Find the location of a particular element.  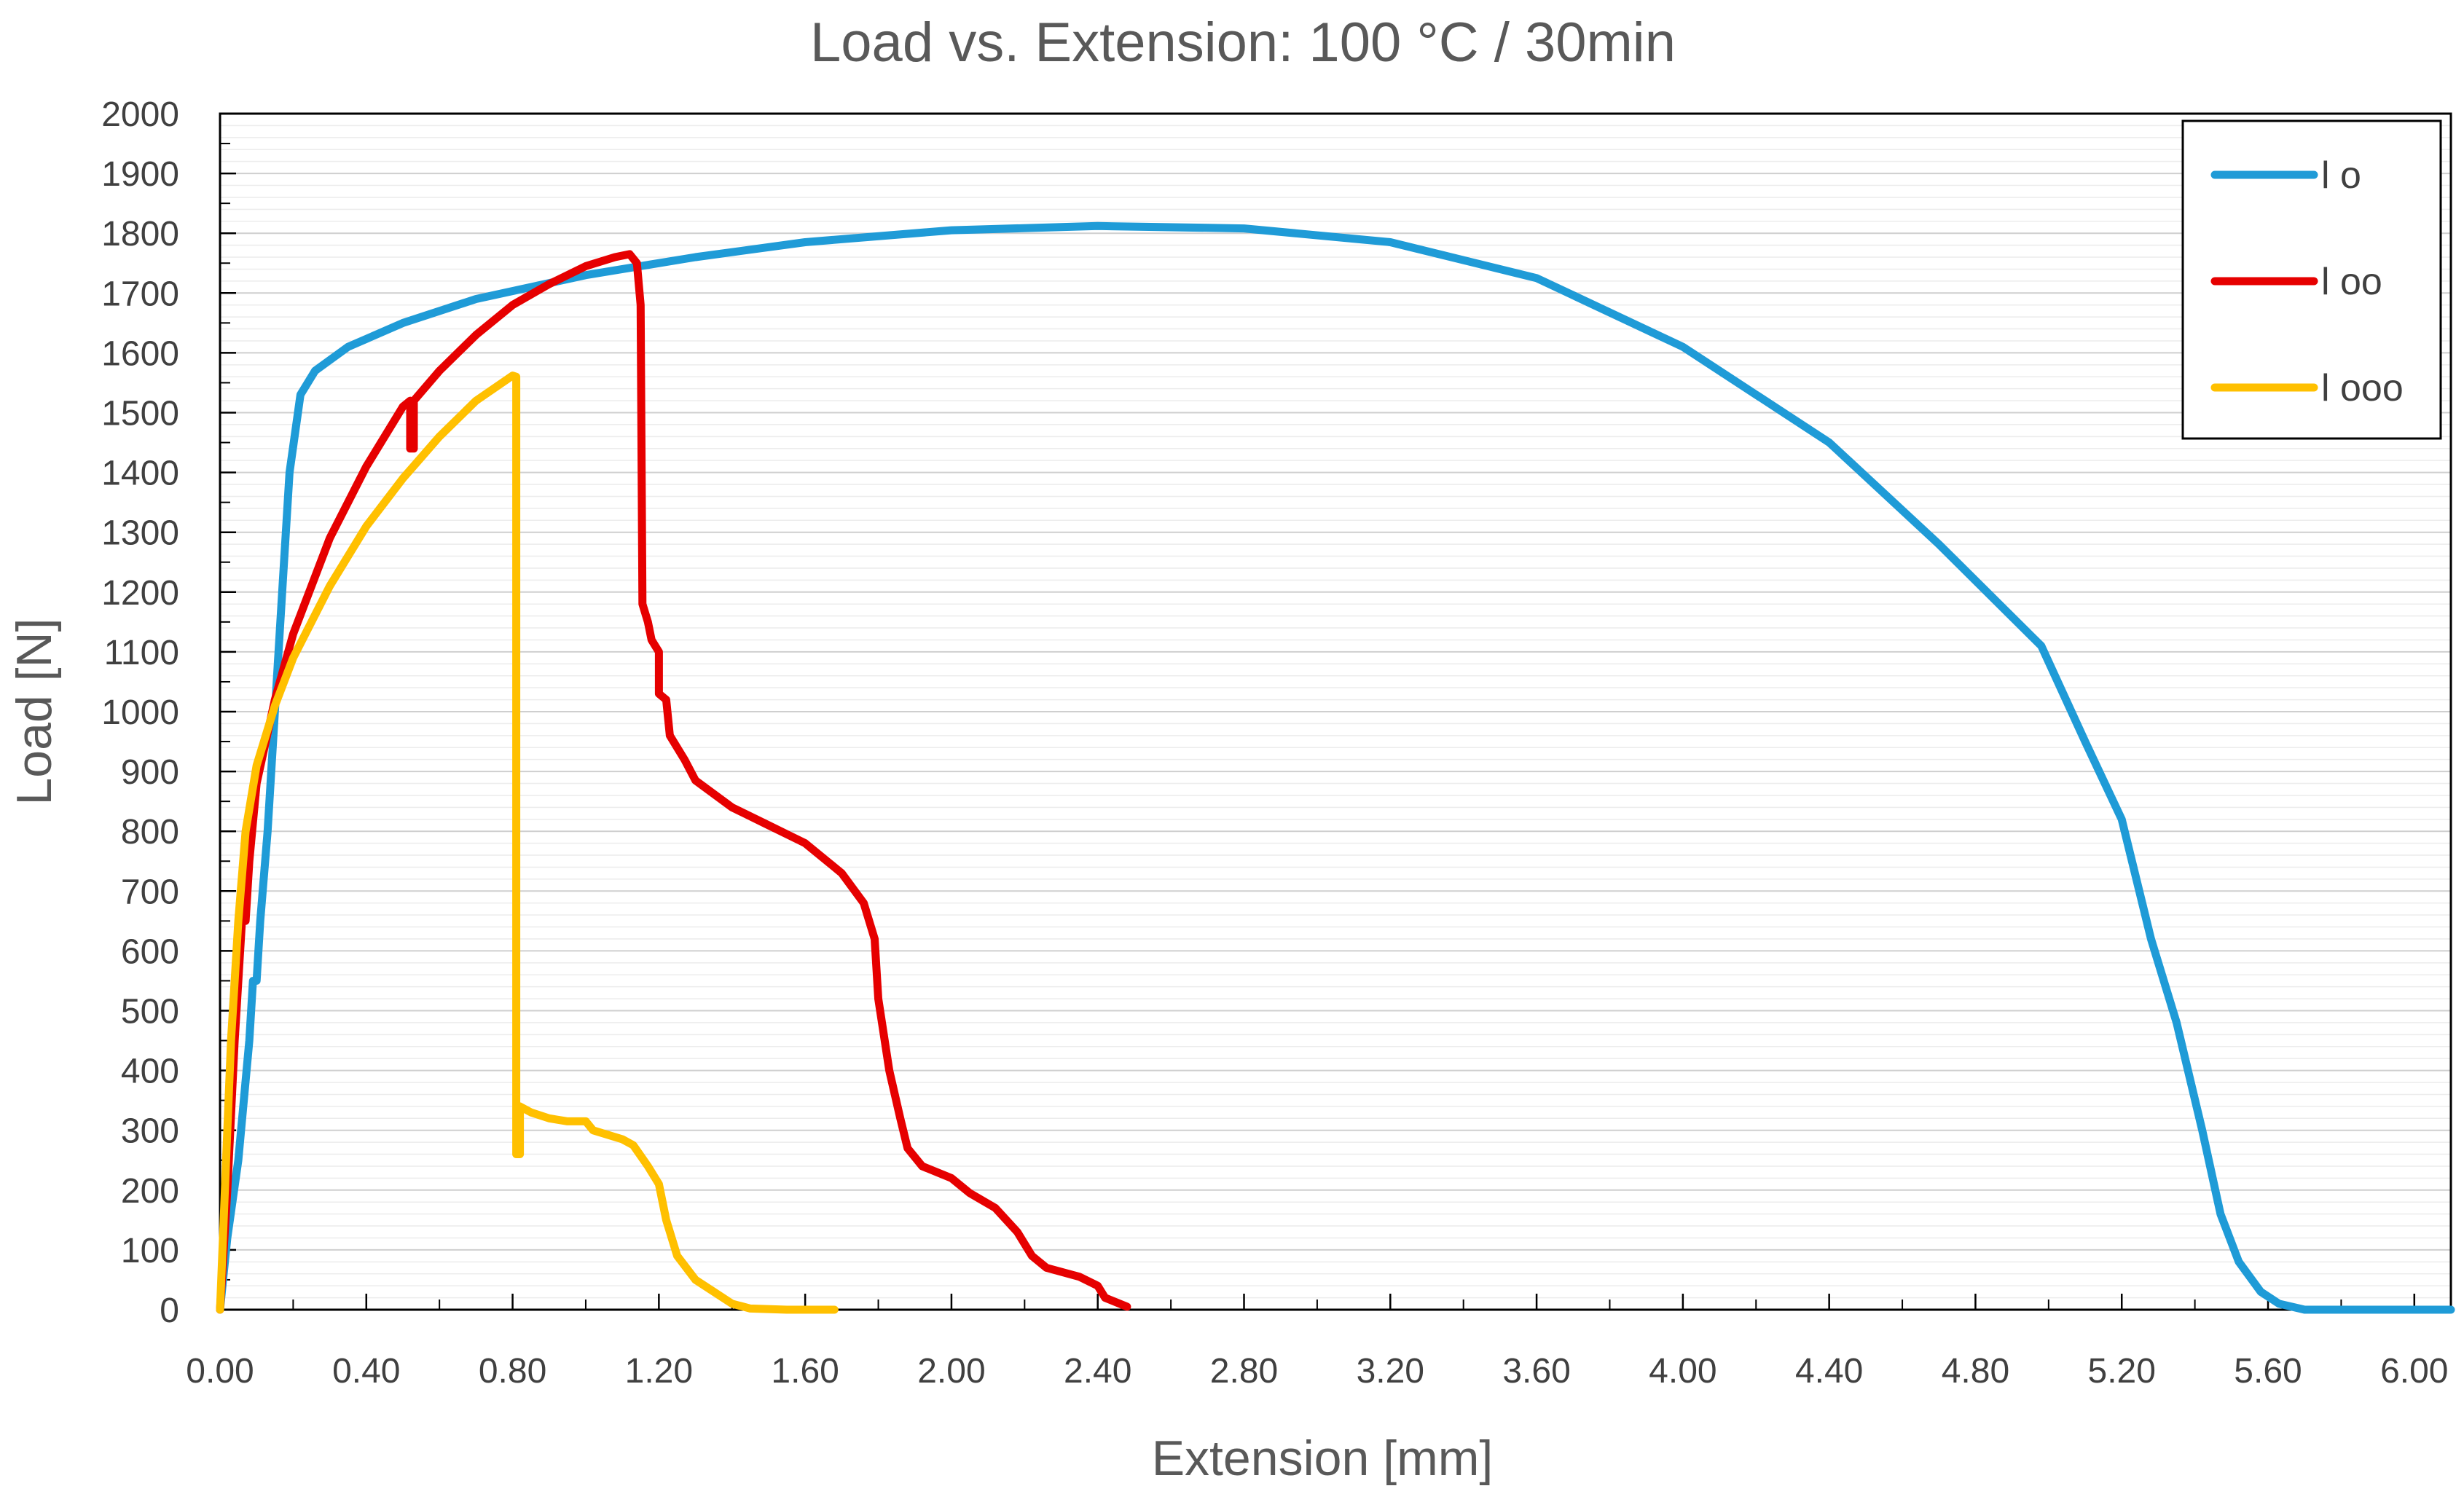

x-tick-label: 3.60 is located at coordinates (1536, 1372).